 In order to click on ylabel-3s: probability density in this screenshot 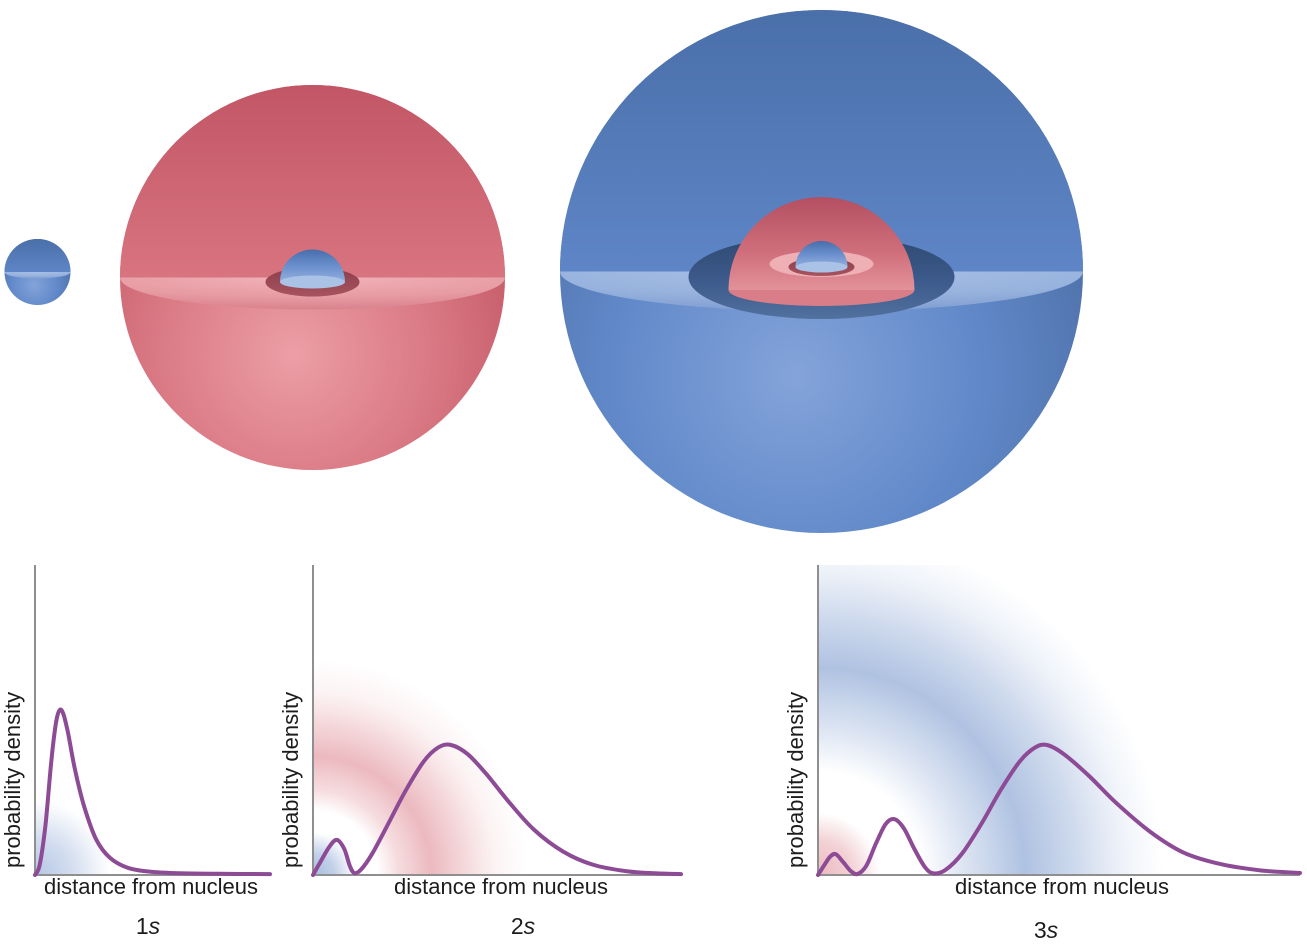, I will do `click(795, 780)`.